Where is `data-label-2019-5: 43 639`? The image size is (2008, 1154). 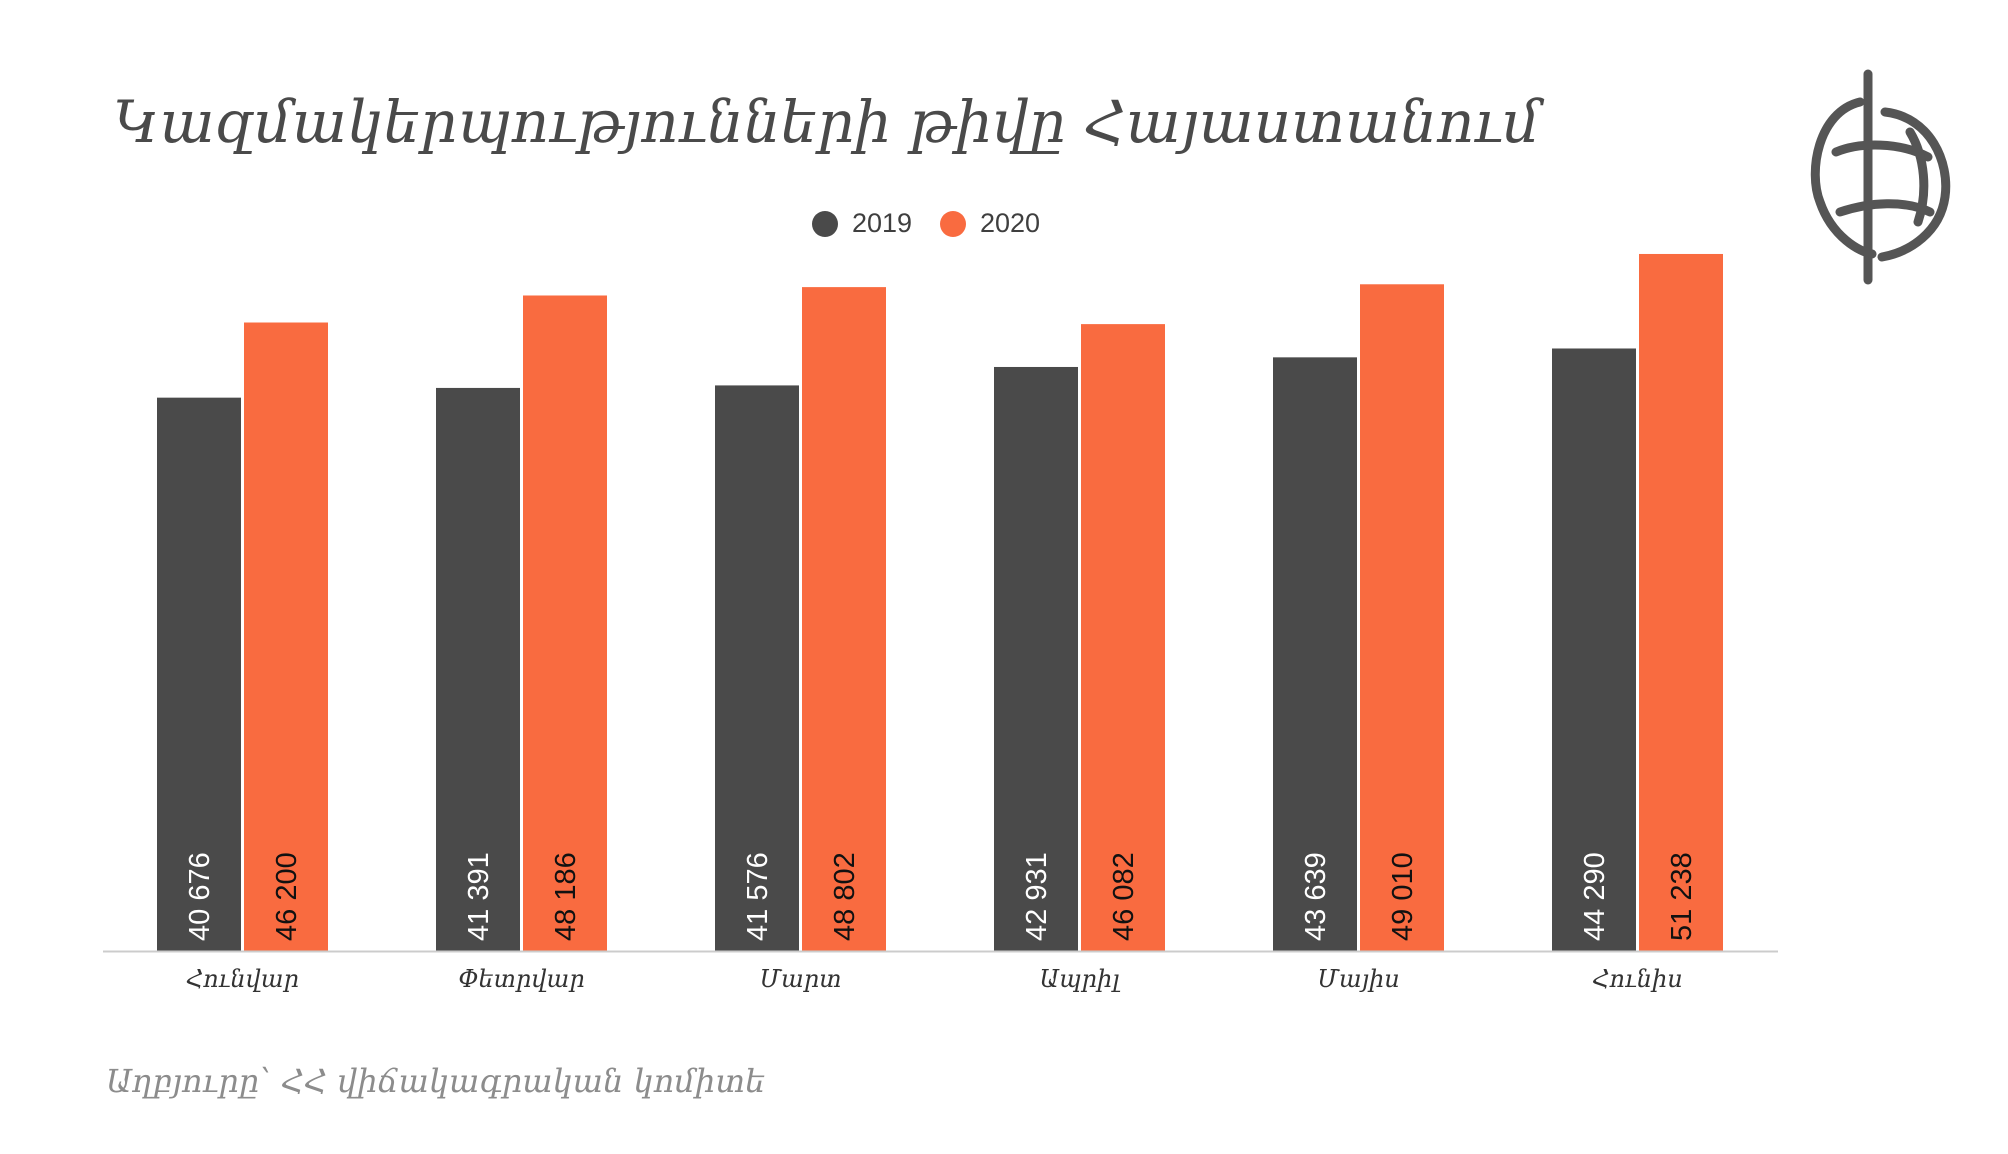 data-label-2019-5: 43 639 is located at coordinates (1316, 896).